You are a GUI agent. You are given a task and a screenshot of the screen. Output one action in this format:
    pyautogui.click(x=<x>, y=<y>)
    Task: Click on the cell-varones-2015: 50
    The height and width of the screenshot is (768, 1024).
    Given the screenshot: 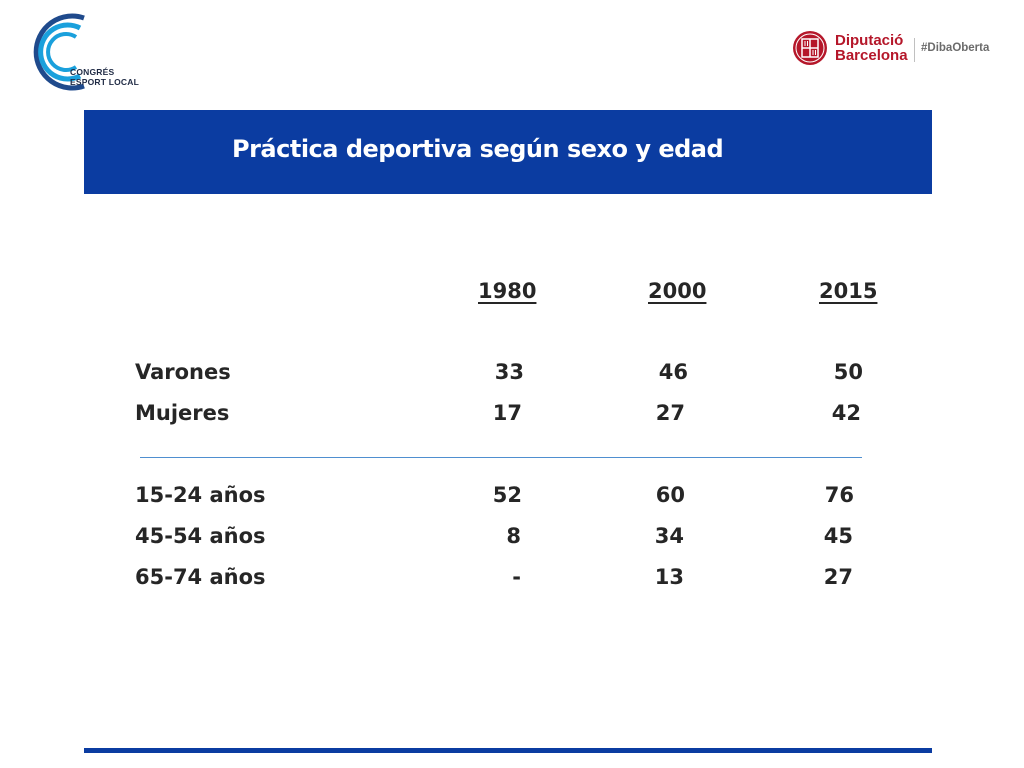 What is the action you would take?
    pyautogui.click(x=848, y=372)
    